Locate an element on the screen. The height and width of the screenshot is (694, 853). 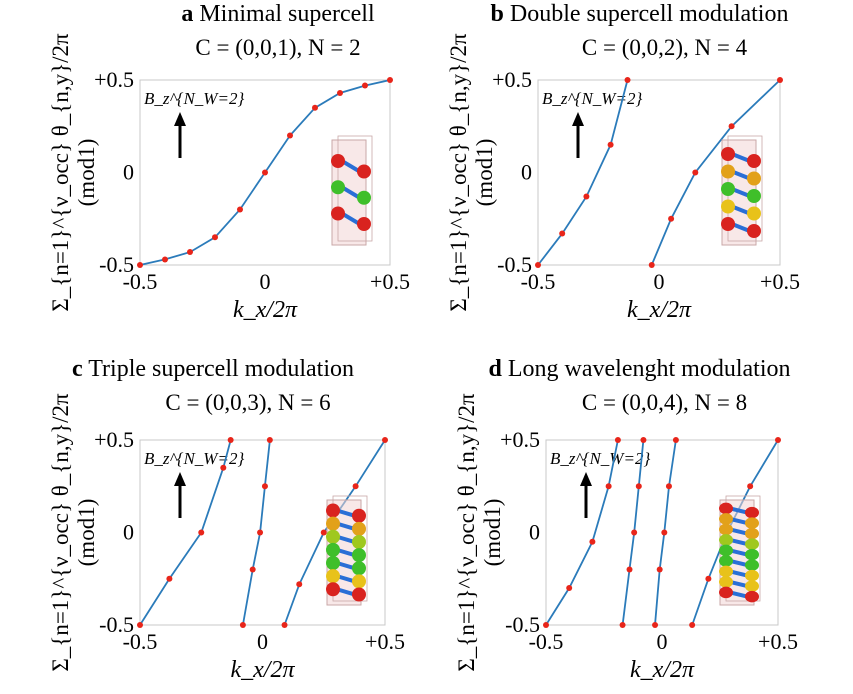
y-tick-label: +0.5 is located at coordinates (114, 79).